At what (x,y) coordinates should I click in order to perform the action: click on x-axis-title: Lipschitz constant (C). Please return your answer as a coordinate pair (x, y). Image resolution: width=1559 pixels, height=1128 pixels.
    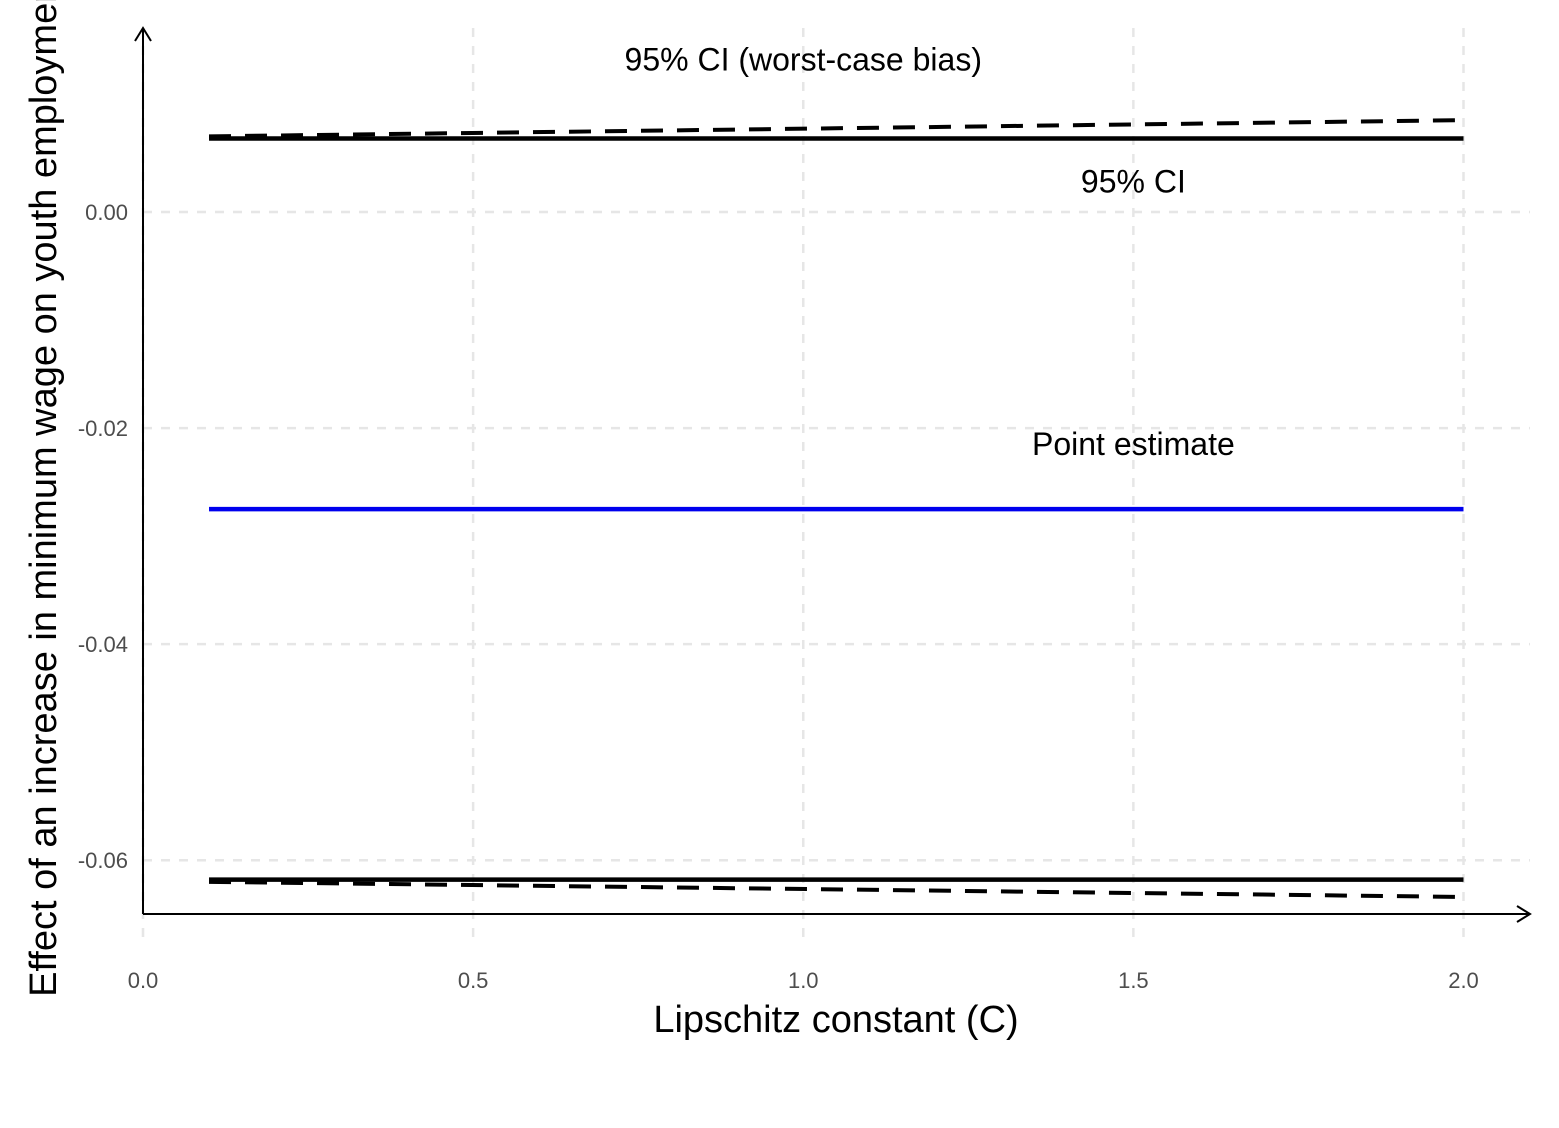
    Looking at the image, I should click on (835, 1020).